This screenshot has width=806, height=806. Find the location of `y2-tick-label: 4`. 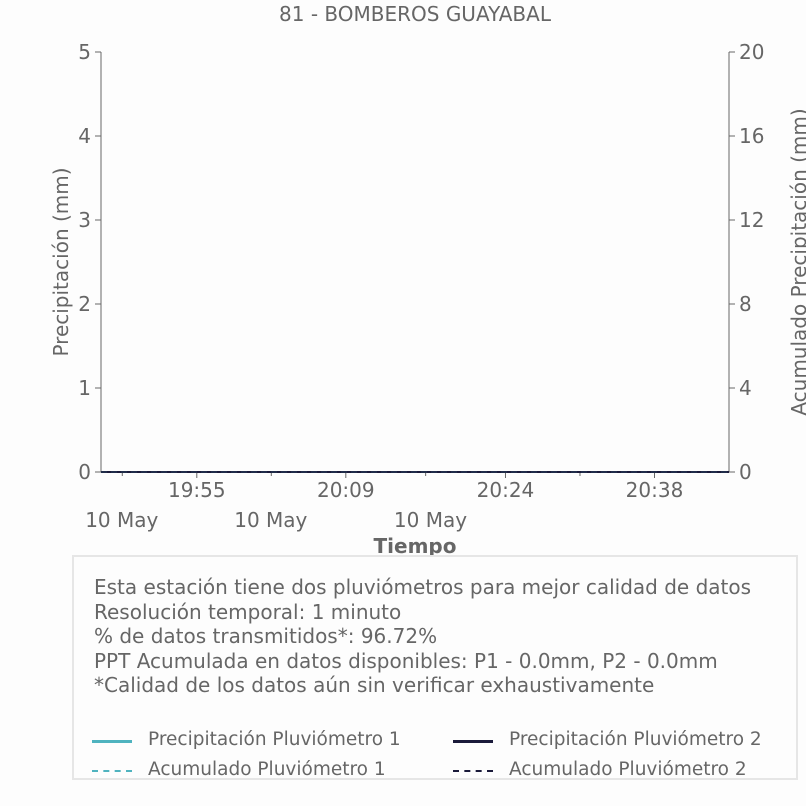

y2-tick-label: 4 is located at coordinates (745, 388).